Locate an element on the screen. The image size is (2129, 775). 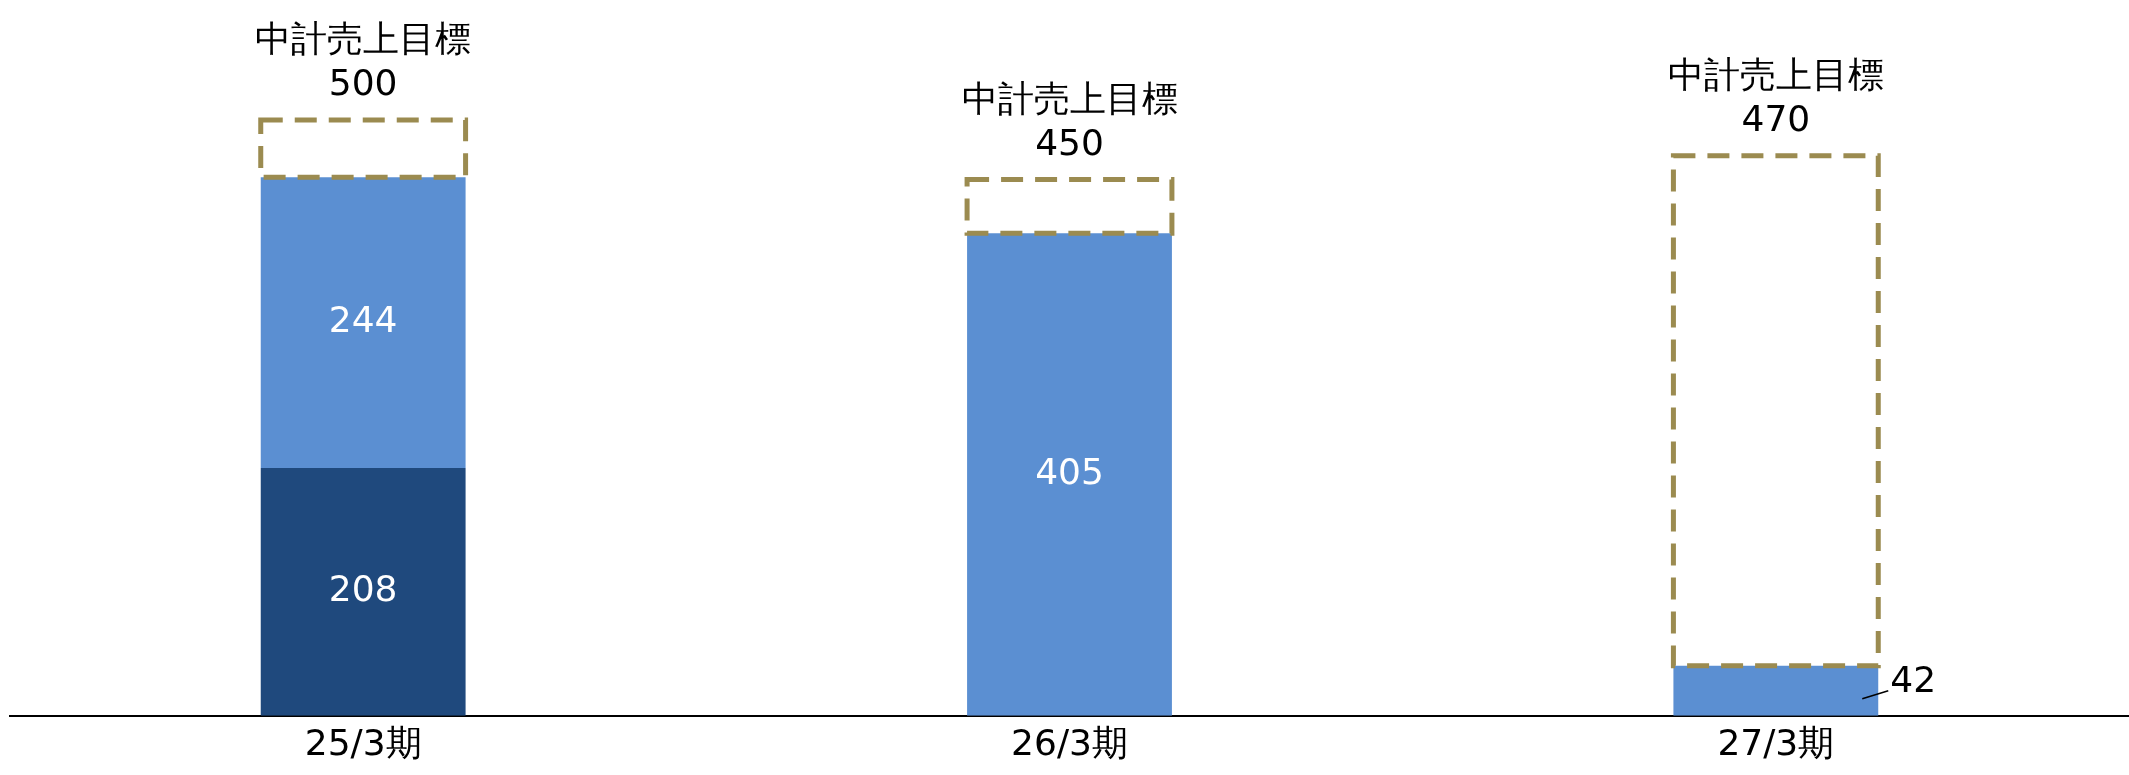
x-tick-label: 27/3期 is located at coordinates (1776, 742).